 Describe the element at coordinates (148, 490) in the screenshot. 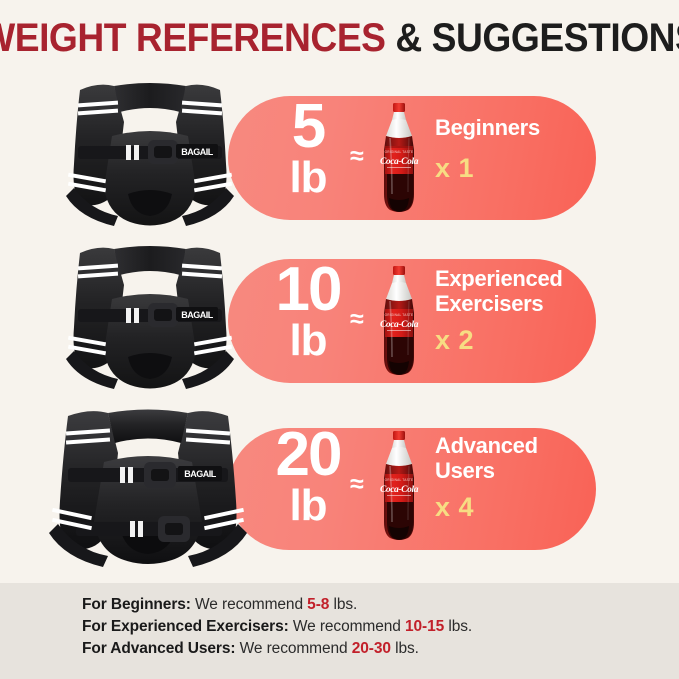

I see `weighted-vest-large-icon: BAGAIL` at that location.